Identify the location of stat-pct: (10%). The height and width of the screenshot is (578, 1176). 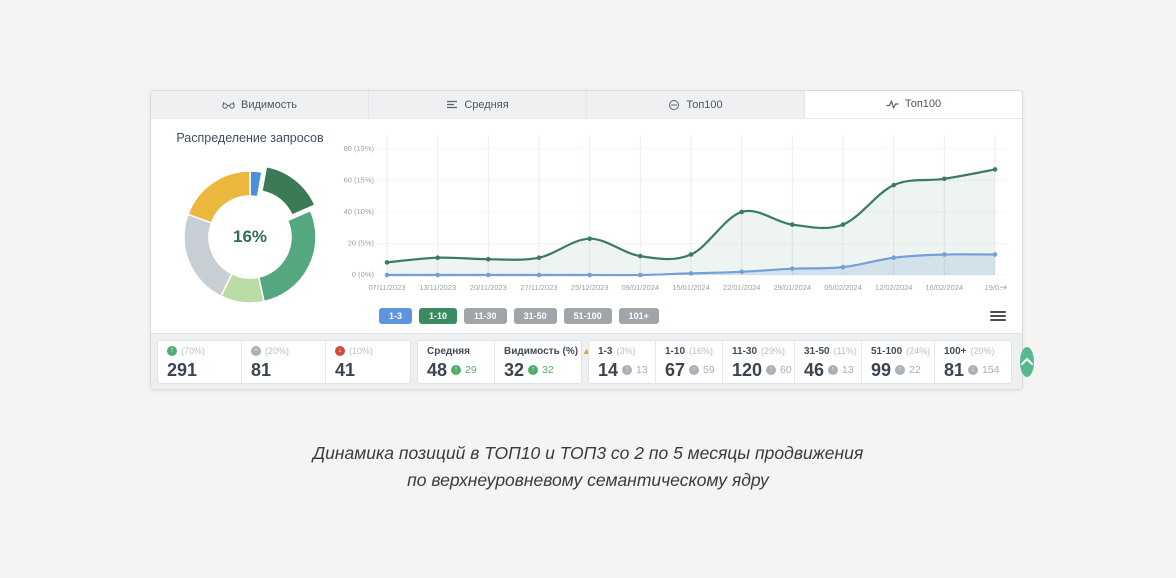
(361, 350).